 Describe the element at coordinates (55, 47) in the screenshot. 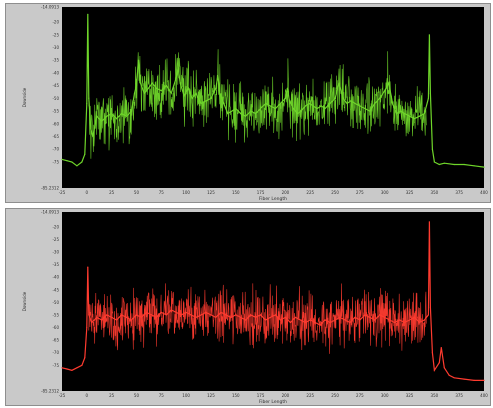

I see `y-tick-label: -30` at that location.